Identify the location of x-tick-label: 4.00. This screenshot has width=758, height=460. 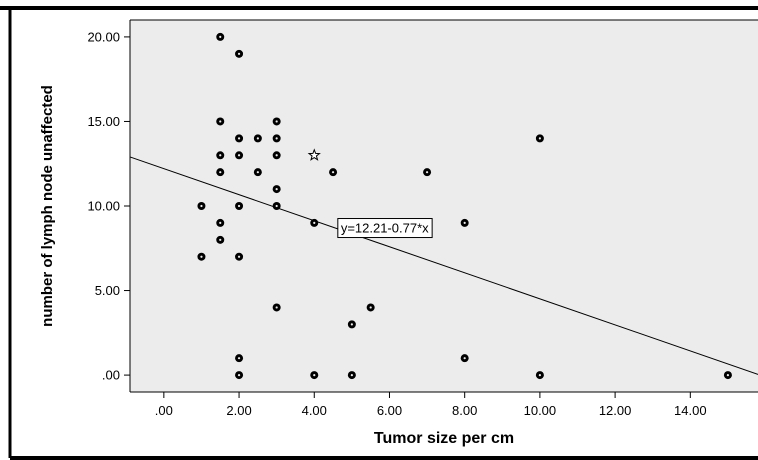
(314, 410).